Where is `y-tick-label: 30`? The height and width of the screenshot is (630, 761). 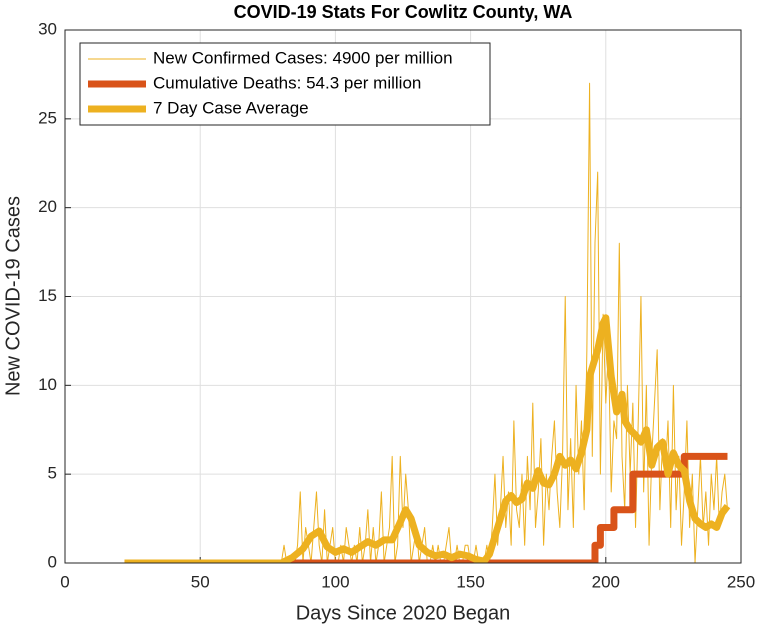
y-tick-label: 30 is located at coordinates (47, 28).